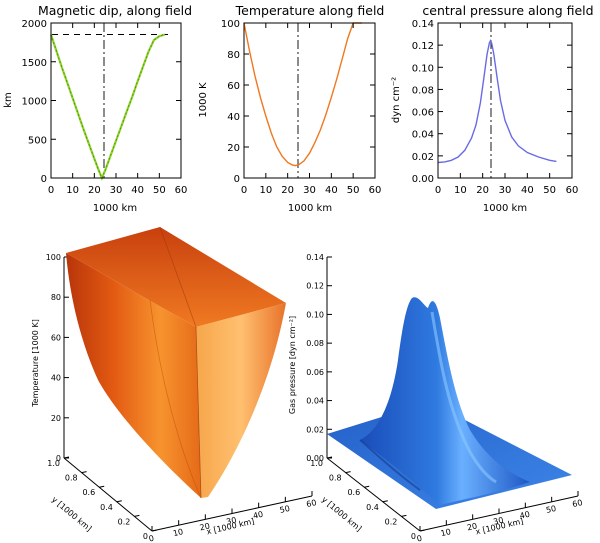 This screenshot has height=543, width=600. What do you see at coordinates (463, 397) in the screenshot?
I see `surface-ridge-highlight` at bounding box center [463, 397].